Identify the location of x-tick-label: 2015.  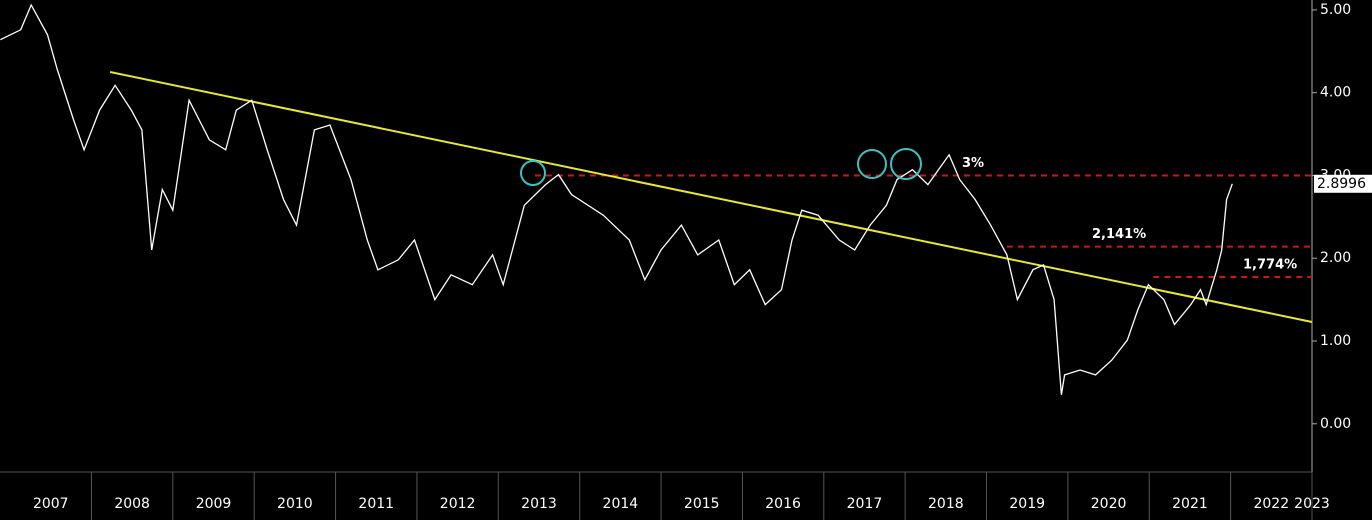
(702, 504).